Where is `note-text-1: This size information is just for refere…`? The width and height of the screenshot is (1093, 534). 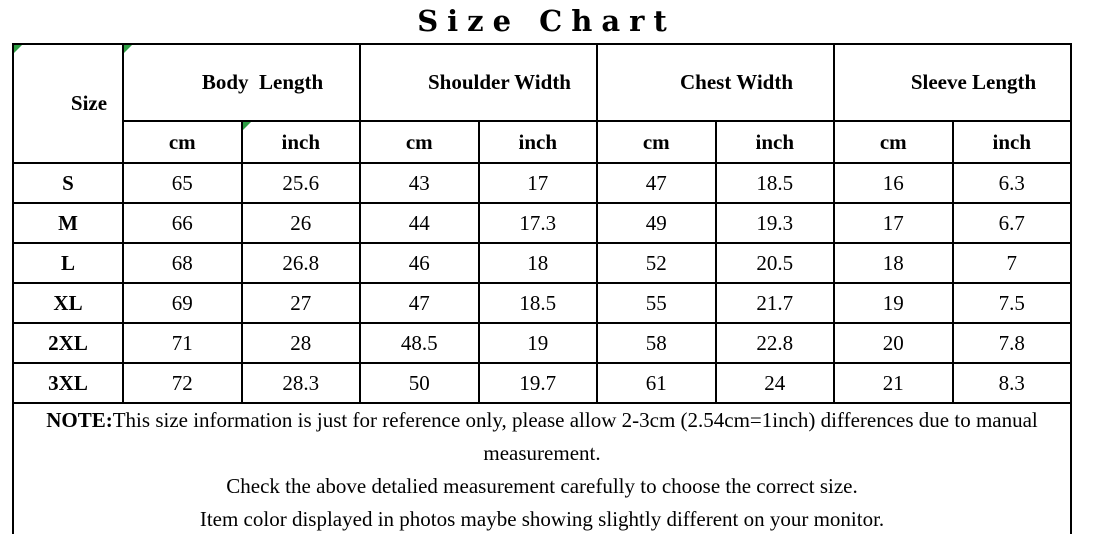 note-text-1: This size information is just for refere… is located at coordinates (575, 436).